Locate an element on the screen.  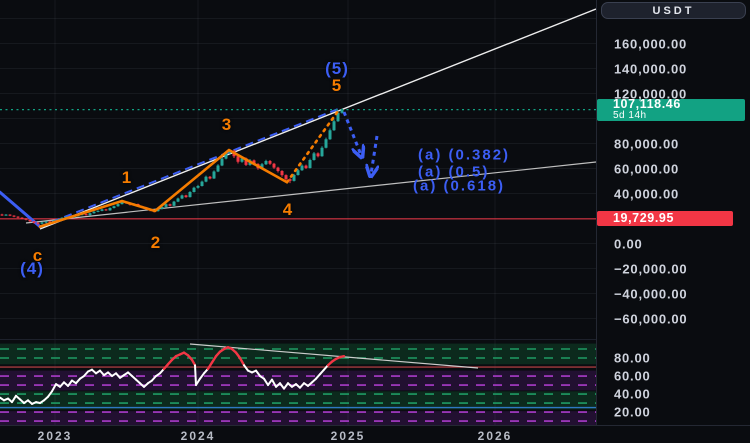
time-axis: 2023 2024 2025 2026 is located at coordinates (375, 434).